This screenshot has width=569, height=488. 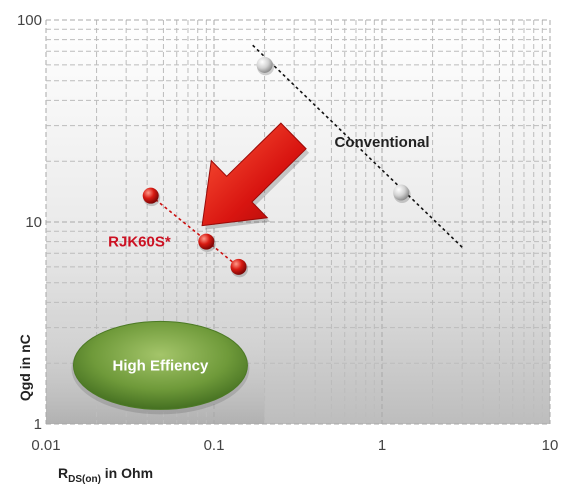 I want to click on region-label: High Effiency, so click(x=161, y=365).